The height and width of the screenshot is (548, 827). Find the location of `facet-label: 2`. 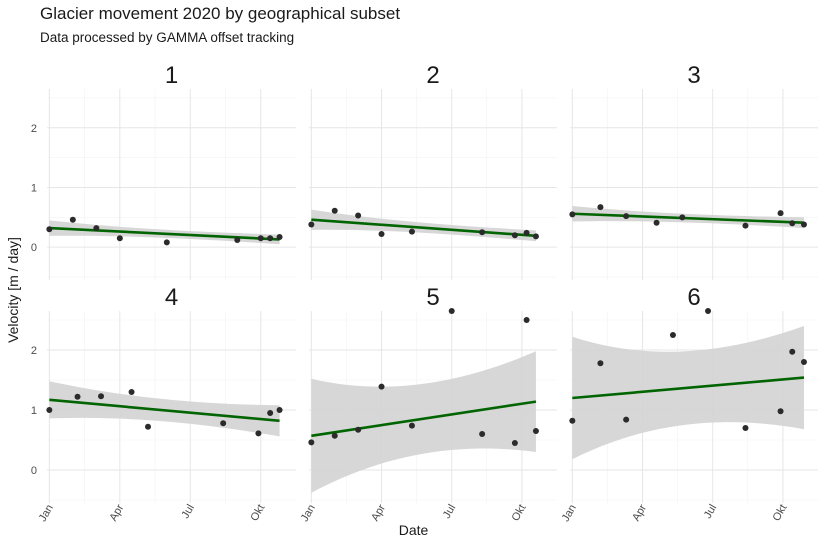

facet-label: 2 is located at coordinates (432, 75).